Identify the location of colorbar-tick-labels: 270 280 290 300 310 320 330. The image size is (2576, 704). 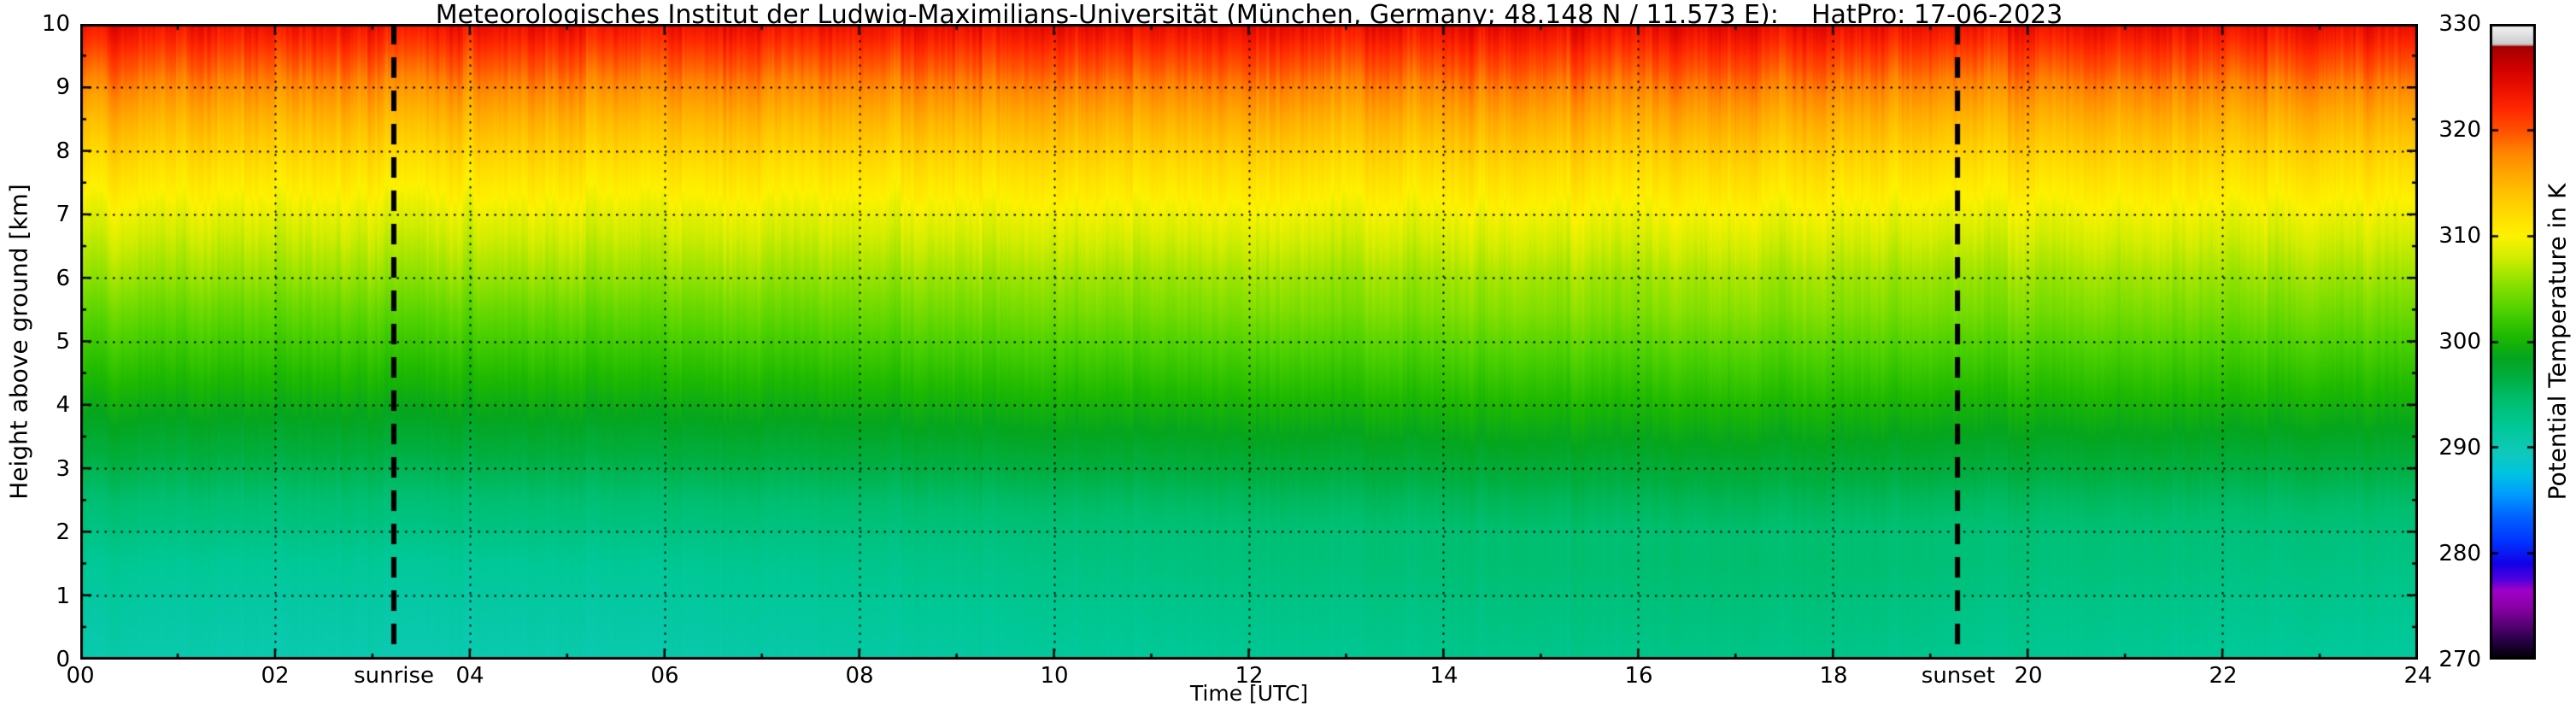
(2453, 341).